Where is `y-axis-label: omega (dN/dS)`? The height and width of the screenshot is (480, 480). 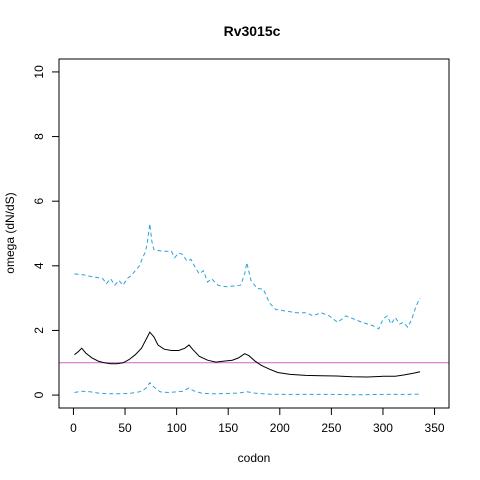 y-axis-label: omega (dN/dS) is located at coordinates (10, 232).